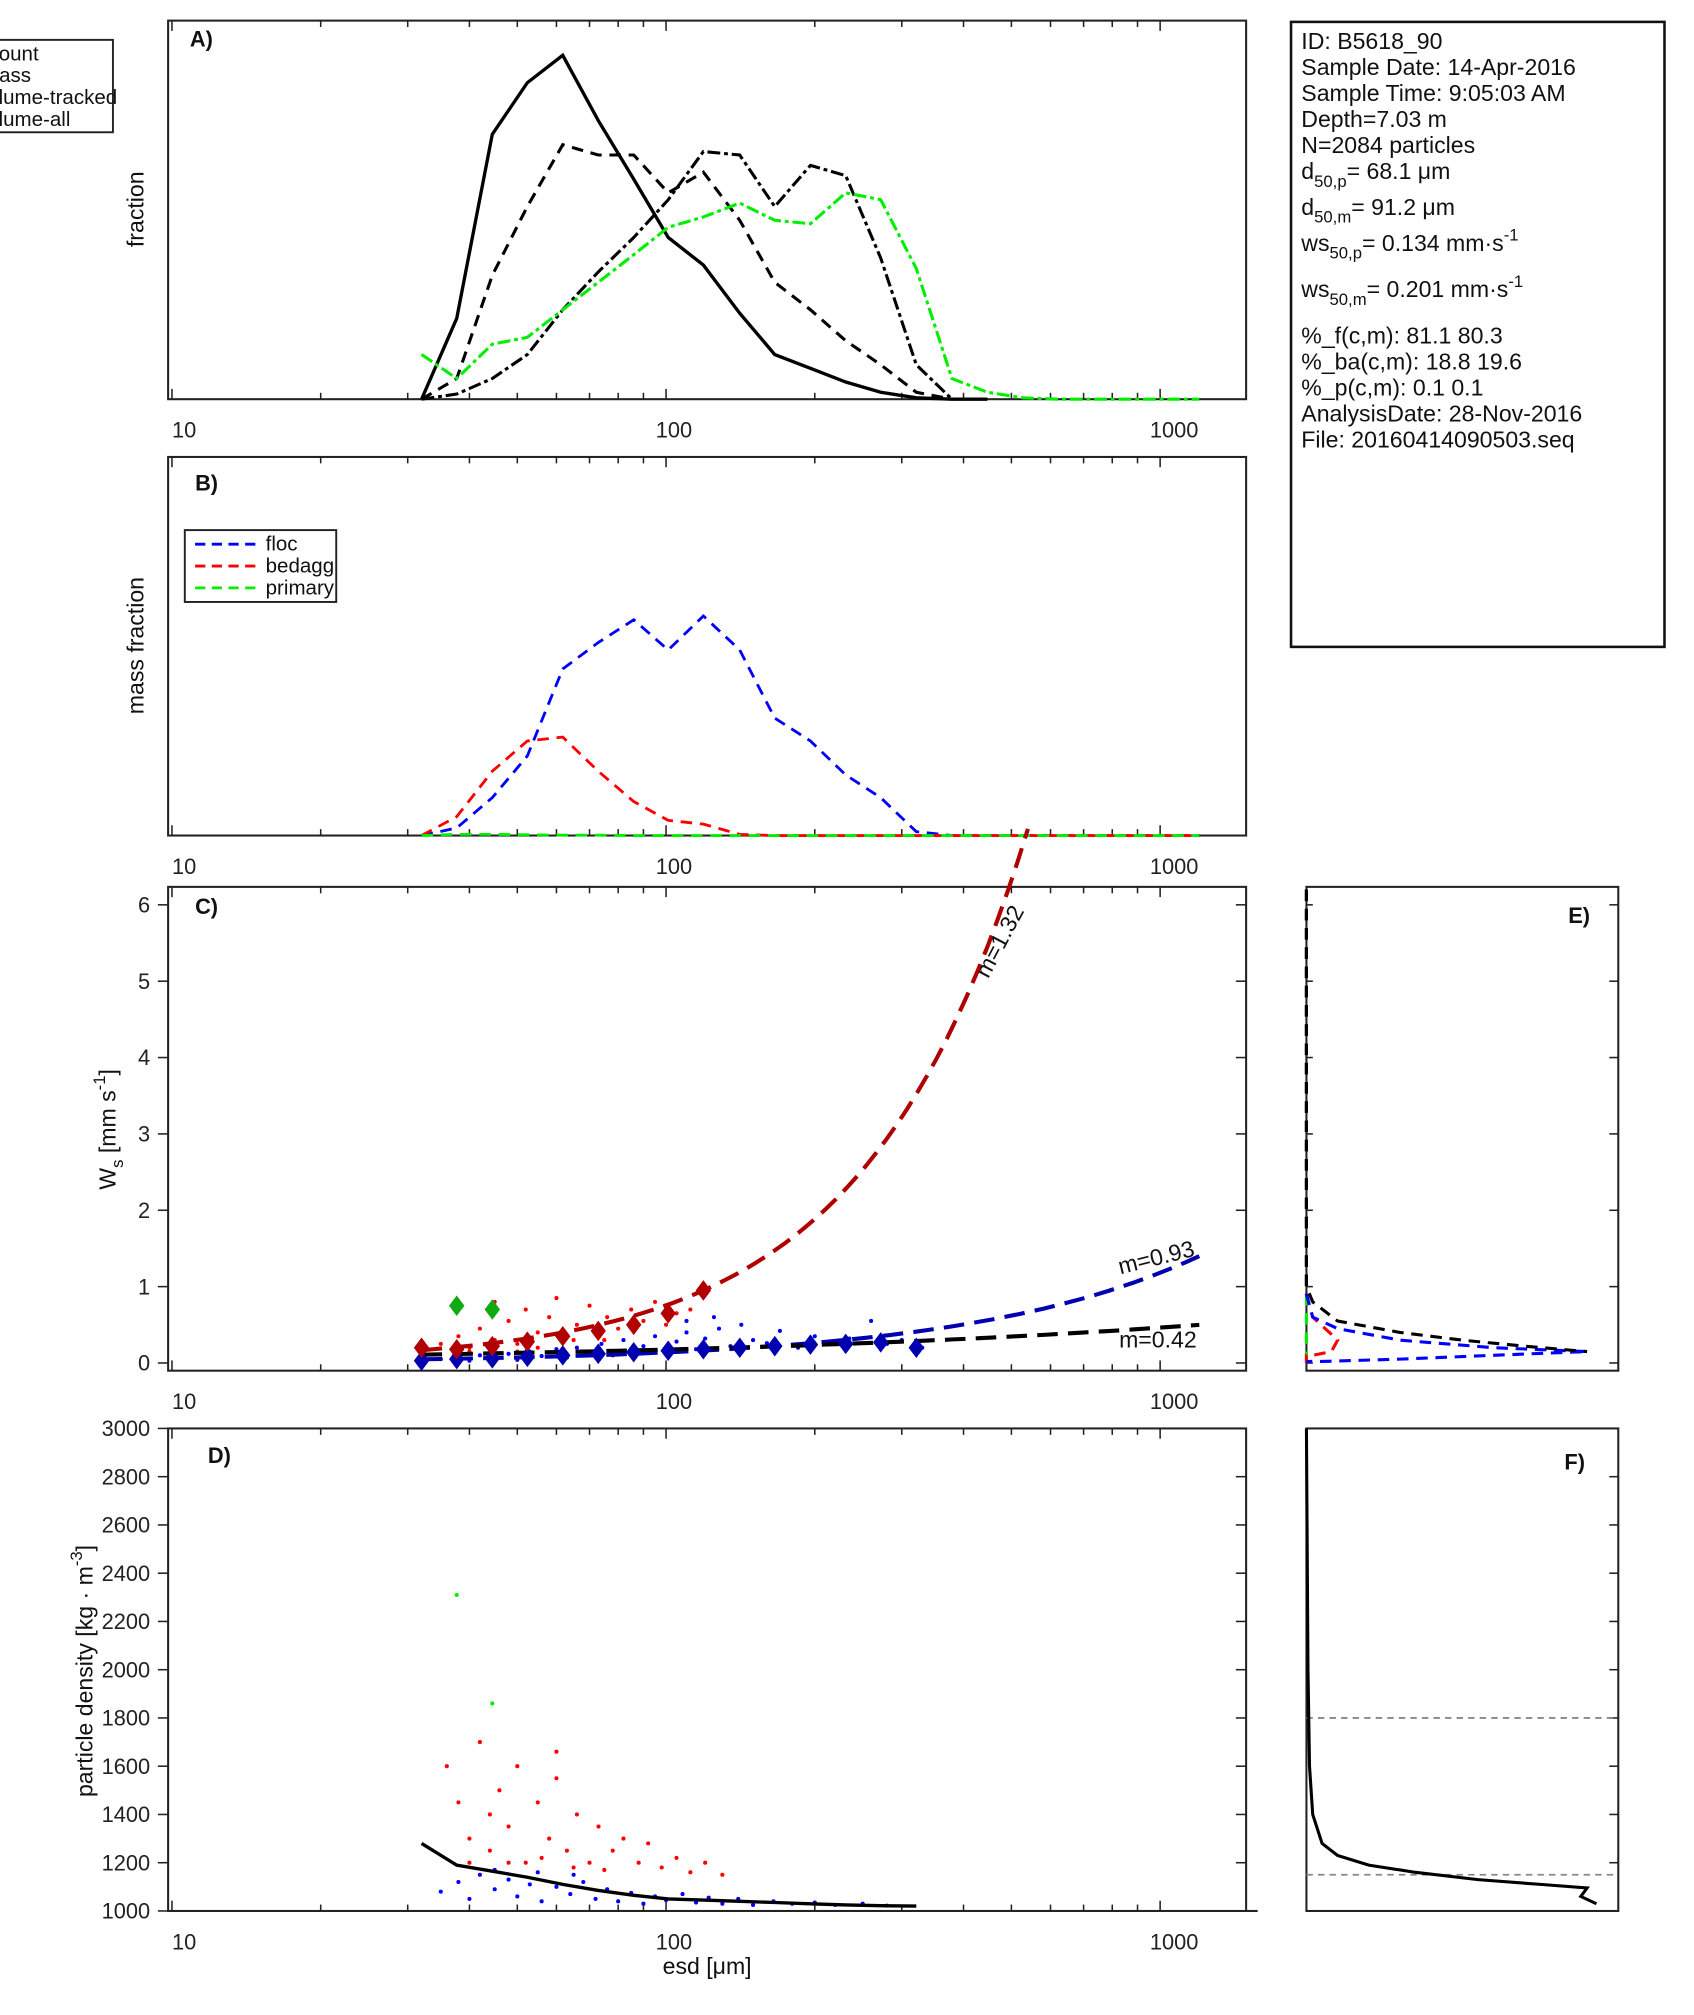 Image resolution: width=1694 pixels, height=2015 pixels. Describe the element at coordinates (144, 1210) in the screenshot. I see `y-tick-label: 2` at that location.